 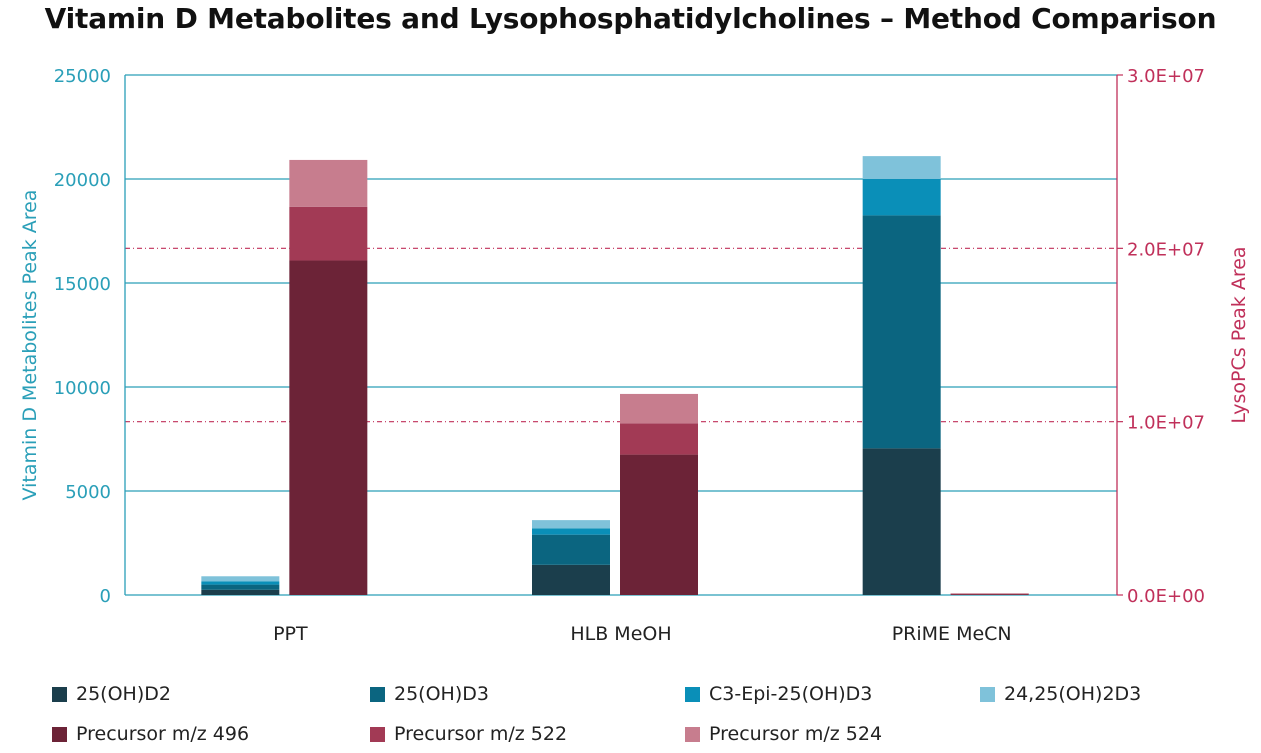 I want to click on legend-item: 24,25(OH)2D3, so click(x=1060, y=694).